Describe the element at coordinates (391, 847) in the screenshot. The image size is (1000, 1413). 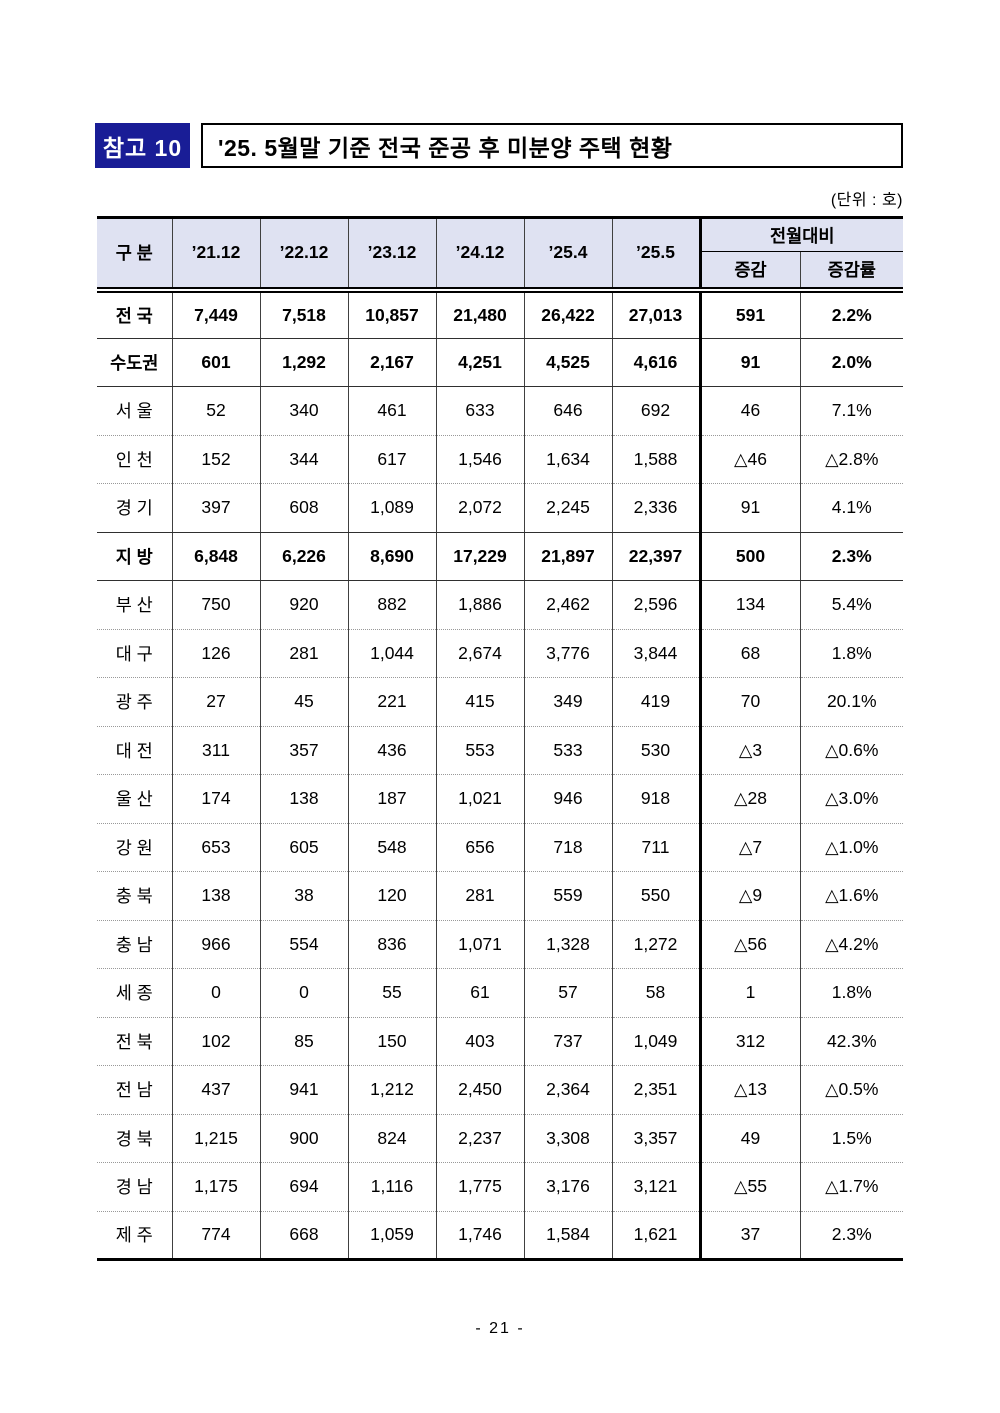
I see `row-value: 548` at that location.